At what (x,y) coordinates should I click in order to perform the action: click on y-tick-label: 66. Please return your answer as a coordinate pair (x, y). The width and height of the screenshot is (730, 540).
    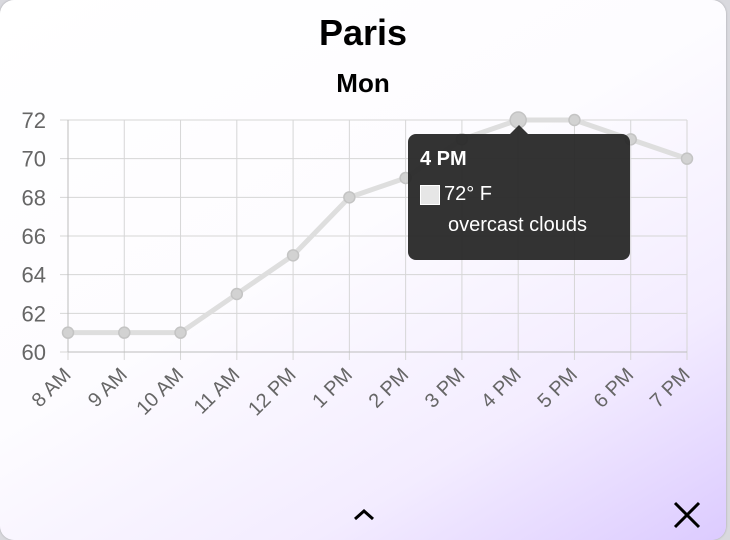
    Looking at the image, I should click on (34, 236).